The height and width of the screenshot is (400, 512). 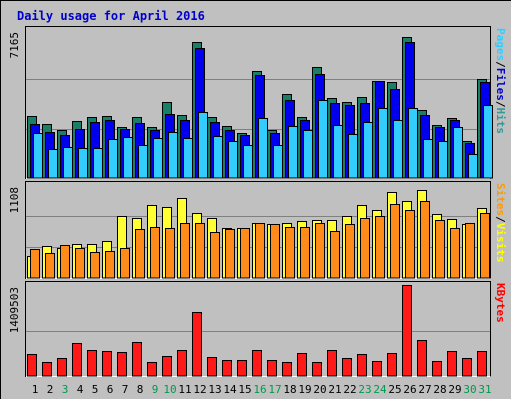 I want to click on x-label-day-8: 8, so click(x=140, y=389).